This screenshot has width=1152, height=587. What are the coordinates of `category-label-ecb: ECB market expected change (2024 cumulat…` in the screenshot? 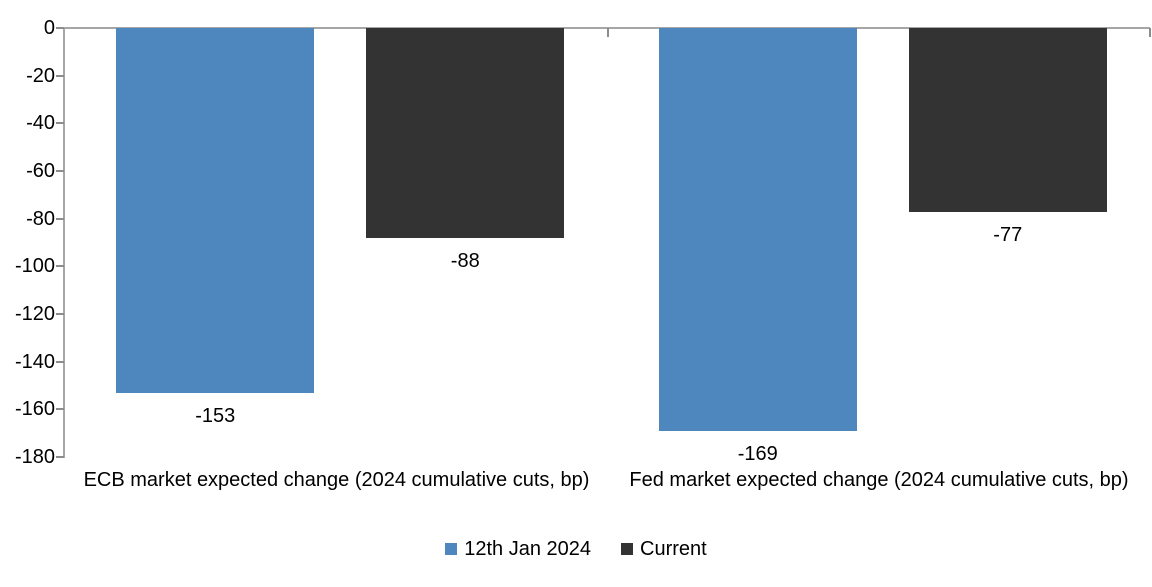 It's located at (336, 480).